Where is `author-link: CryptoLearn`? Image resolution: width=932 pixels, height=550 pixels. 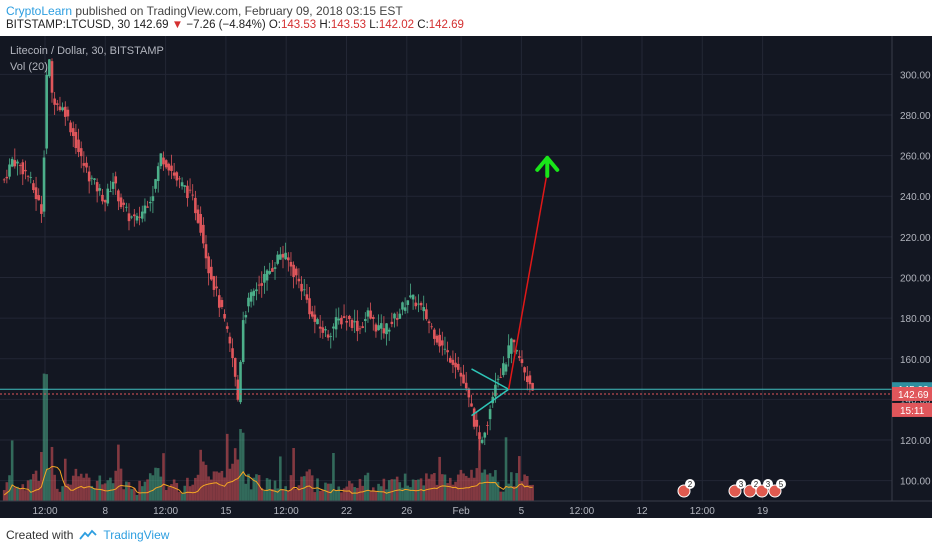 author-link: CryptoLearn is located at coordinates (39, 11).